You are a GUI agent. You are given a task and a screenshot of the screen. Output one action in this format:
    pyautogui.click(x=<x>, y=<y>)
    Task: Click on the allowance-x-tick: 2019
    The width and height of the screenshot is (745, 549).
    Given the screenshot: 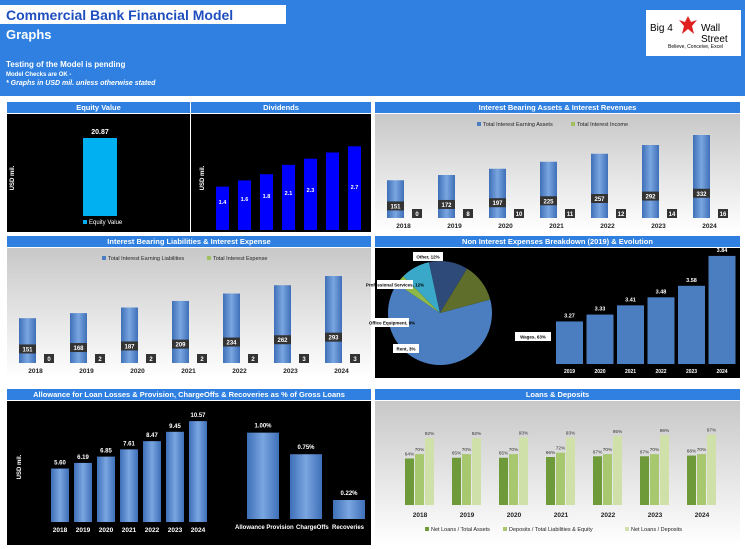 What is the action you would take?
    pyautogui.click(x=83, y=530)
    